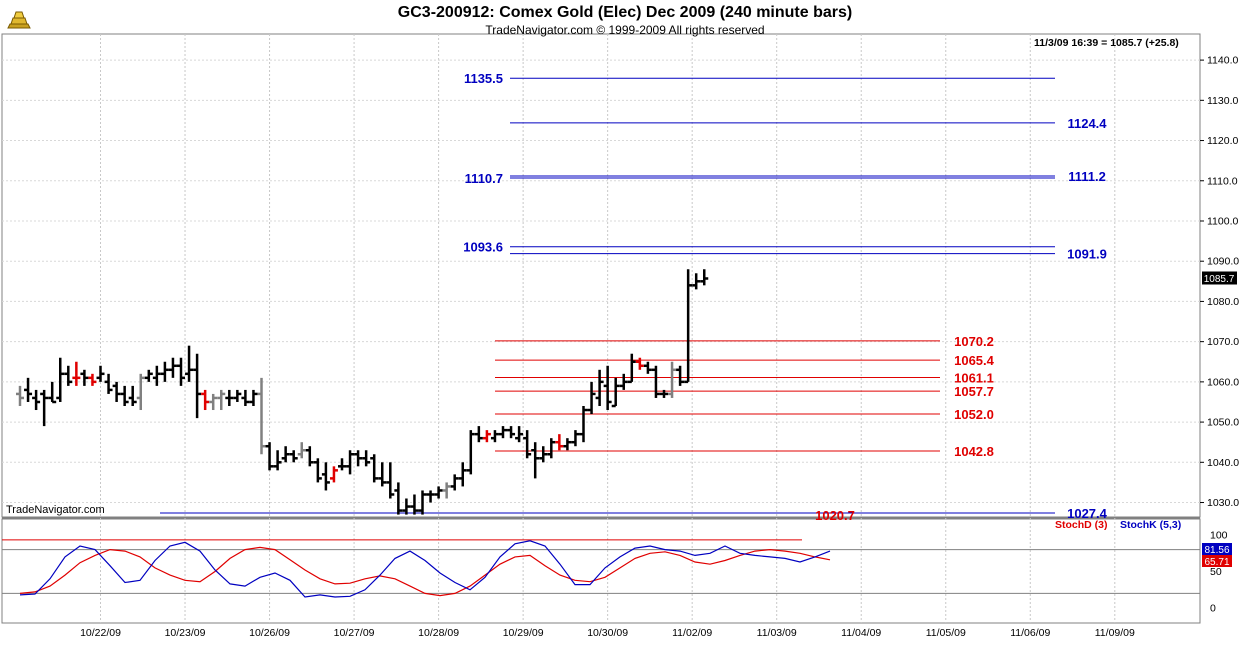 The width and height of the screenshot is (1250, 648). Describe the element at coordinates (1222, 61) in the screenshot. I see `y-tick-label: 1140.0` at that location.